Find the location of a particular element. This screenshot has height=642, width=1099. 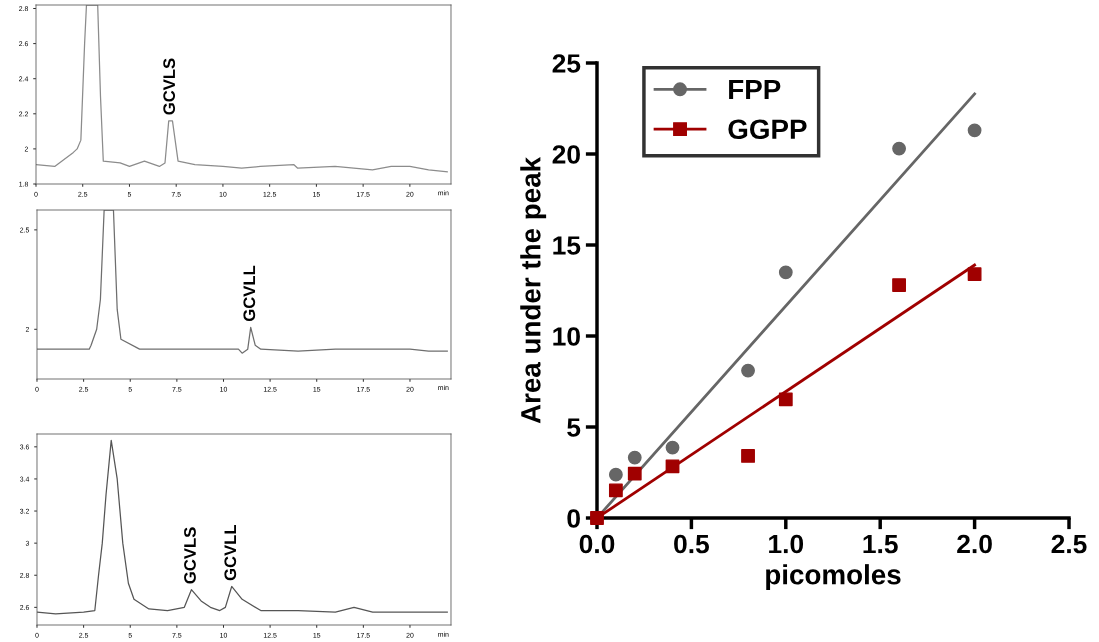

y-tick-label: 5 is located at coordinates (574, 427).